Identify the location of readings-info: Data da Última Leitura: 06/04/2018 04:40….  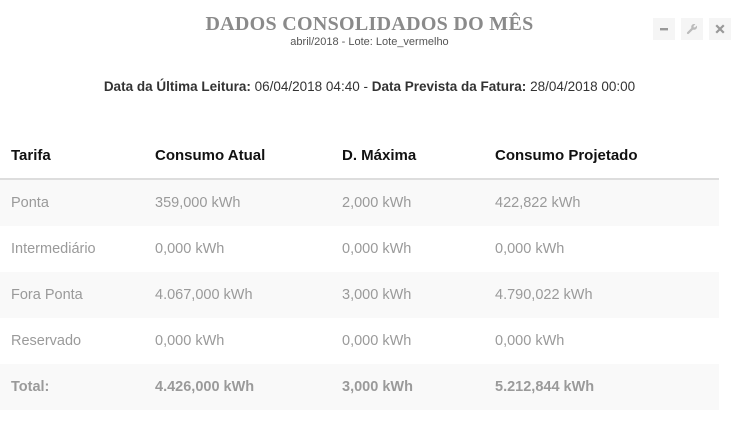
(369, 86).